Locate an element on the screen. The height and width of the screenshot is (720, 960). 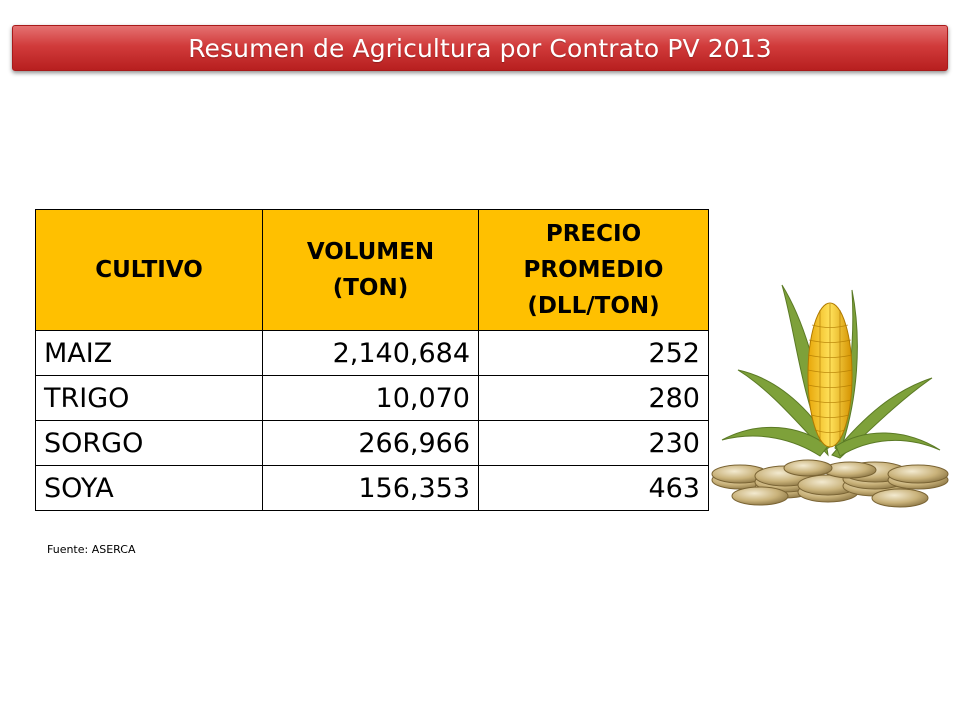
cell-cultivo: SORGO is located at coordinates (149, 443).